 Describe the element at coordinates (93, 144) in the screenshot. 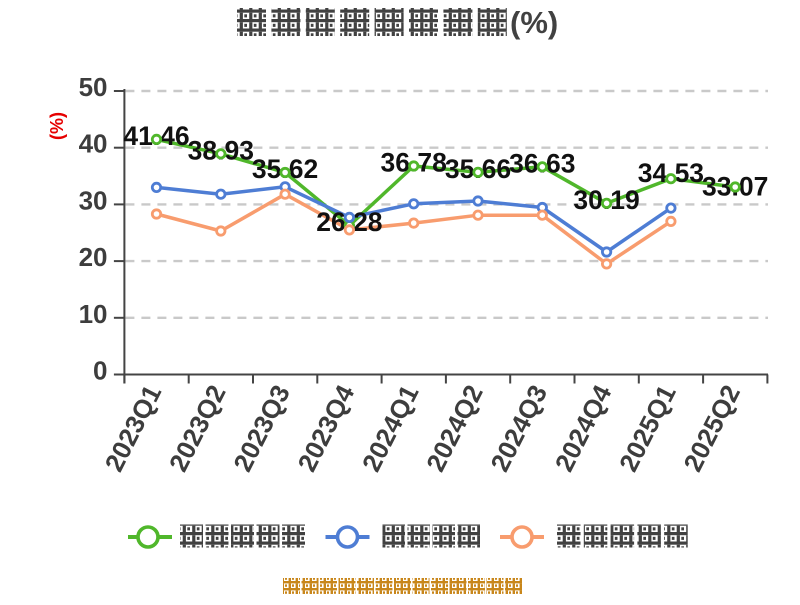

I see `svg-text: 40` at that location.